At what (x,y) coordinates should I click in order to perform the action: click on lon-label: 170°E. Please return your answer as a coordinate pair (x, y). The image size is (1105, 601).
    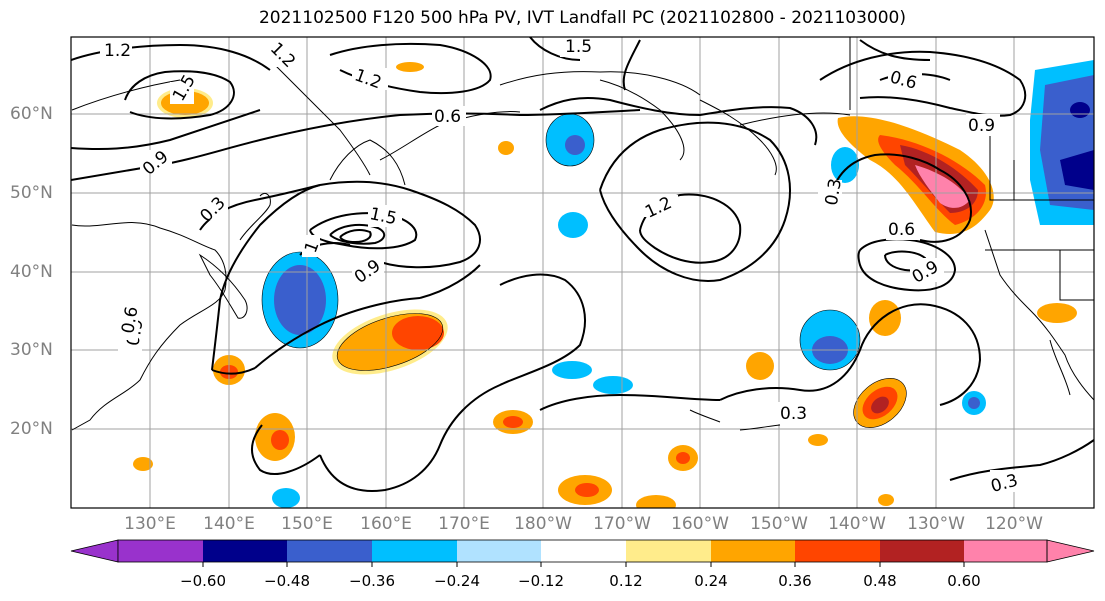
    Looking at the image, I should click on (464, 524).